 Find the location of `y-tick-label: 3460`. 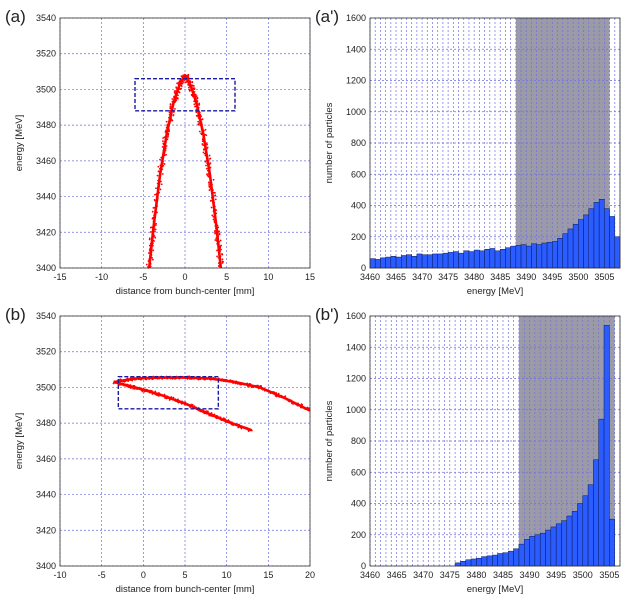

y-tick-label: 3460 is located at coordinates (46, 459).